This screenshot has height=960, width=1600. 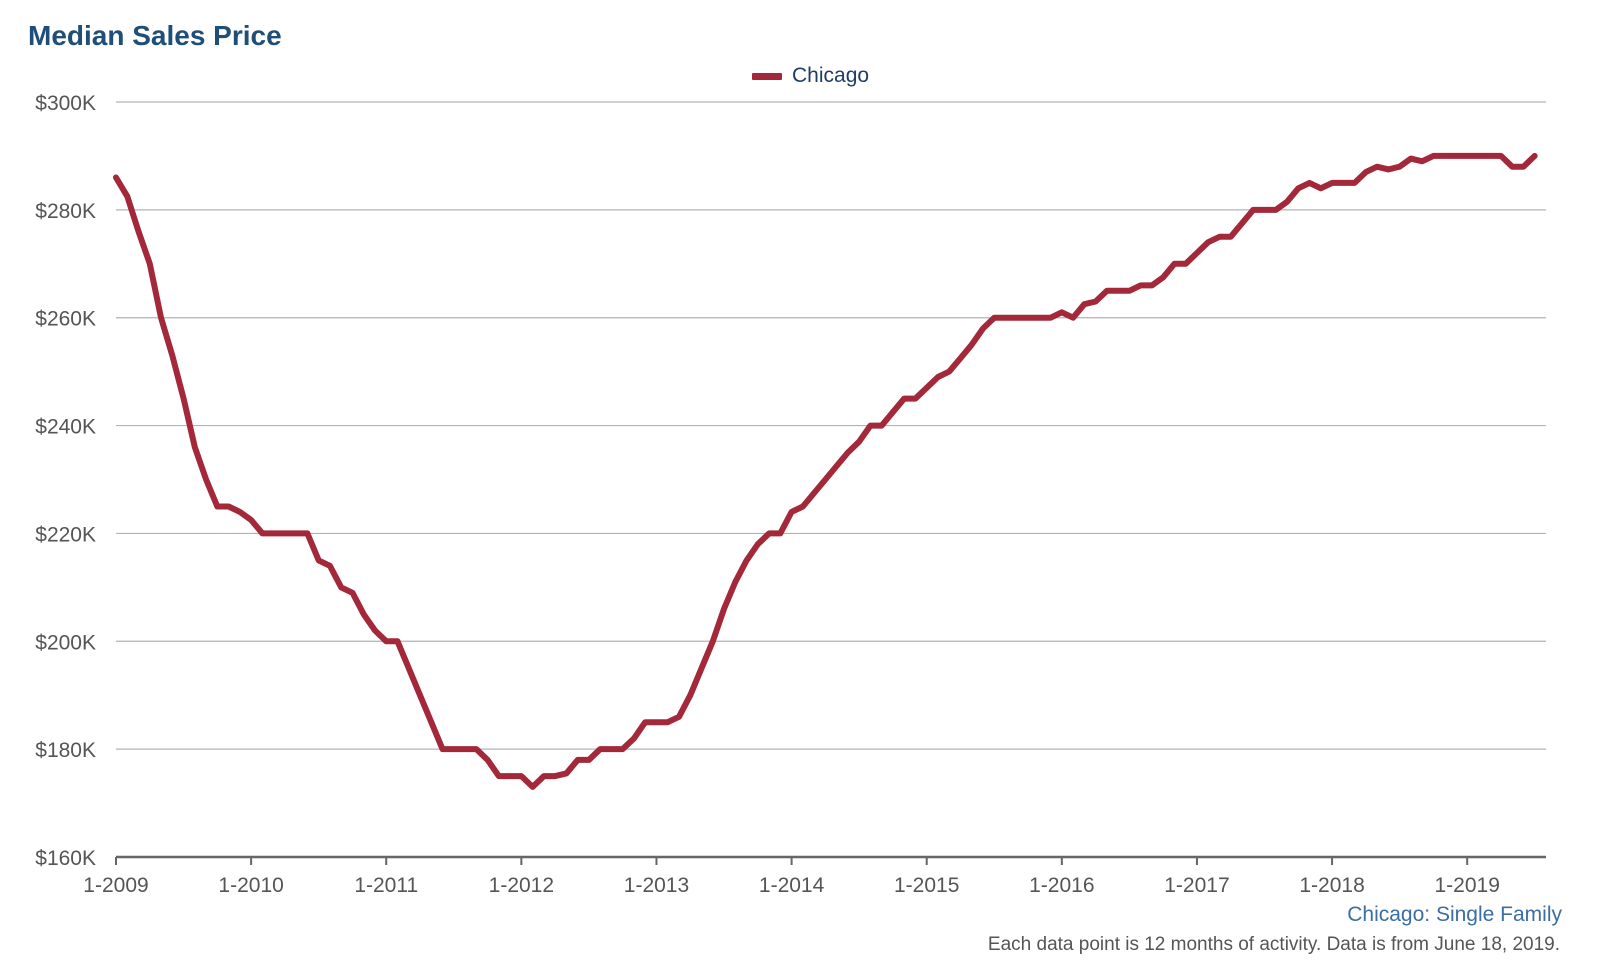 What do you see at coordinates (831, 75) in the screenshot?
I see `legend-label: Chicago` at bounding box center [831, 75].